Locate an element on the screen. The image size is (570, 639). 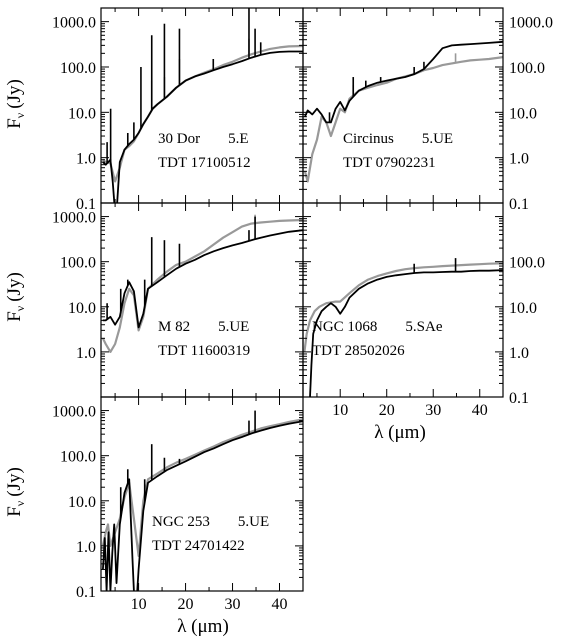
panel-30dor-label-line2: TDT 17100512 is located at coordinates (204, 163).